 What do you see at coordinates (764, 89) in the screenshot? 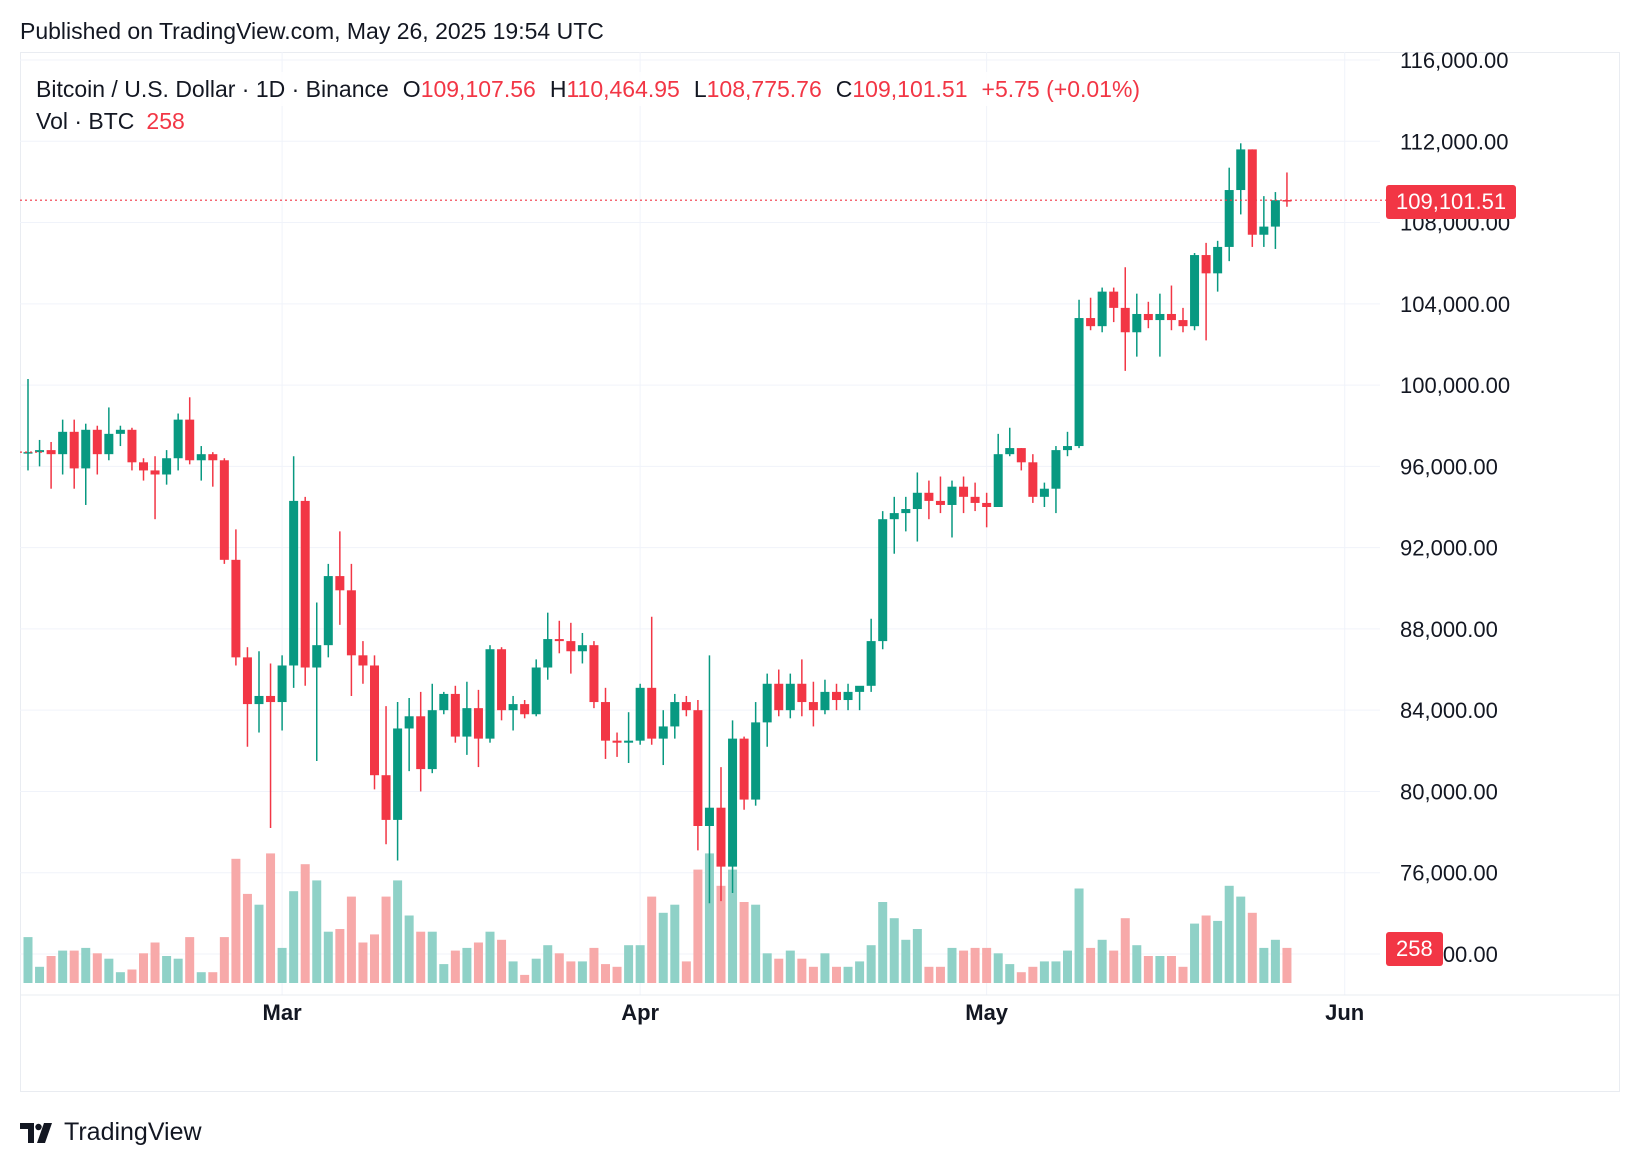
I see `low-value: 108,775.76` at bounding box center [764, 89].